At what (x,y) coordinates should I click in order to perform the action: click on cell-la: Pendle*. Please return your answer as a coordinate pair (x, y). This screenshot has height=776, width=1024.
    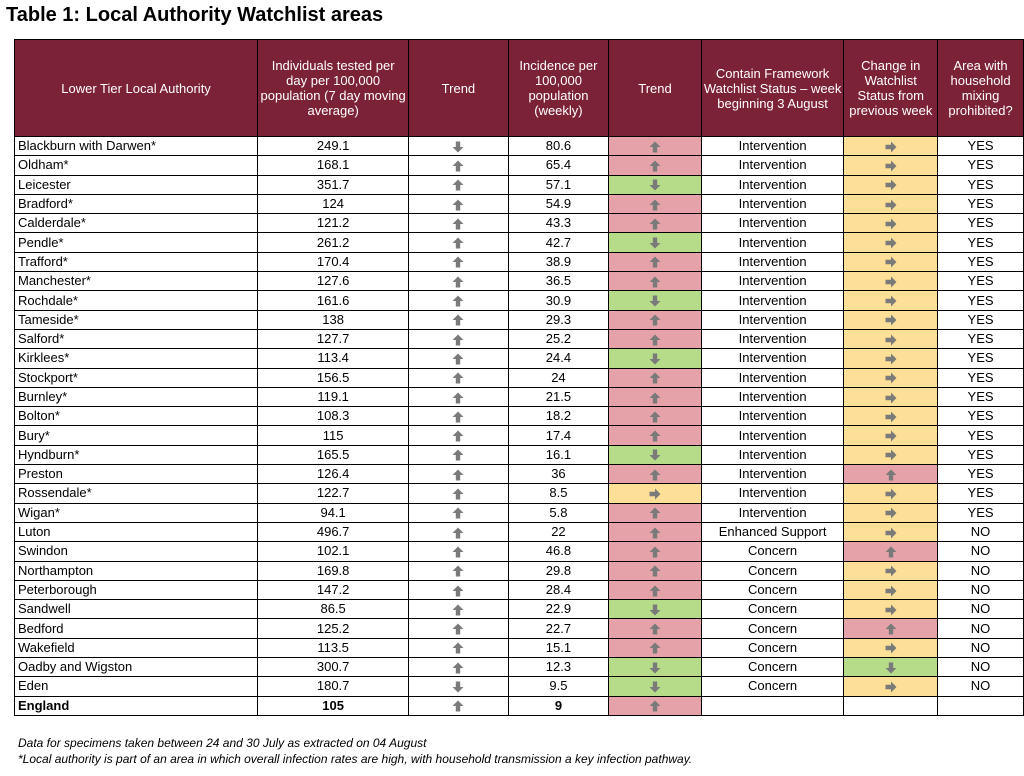
    Looking at the image, I should click on (136, 242).